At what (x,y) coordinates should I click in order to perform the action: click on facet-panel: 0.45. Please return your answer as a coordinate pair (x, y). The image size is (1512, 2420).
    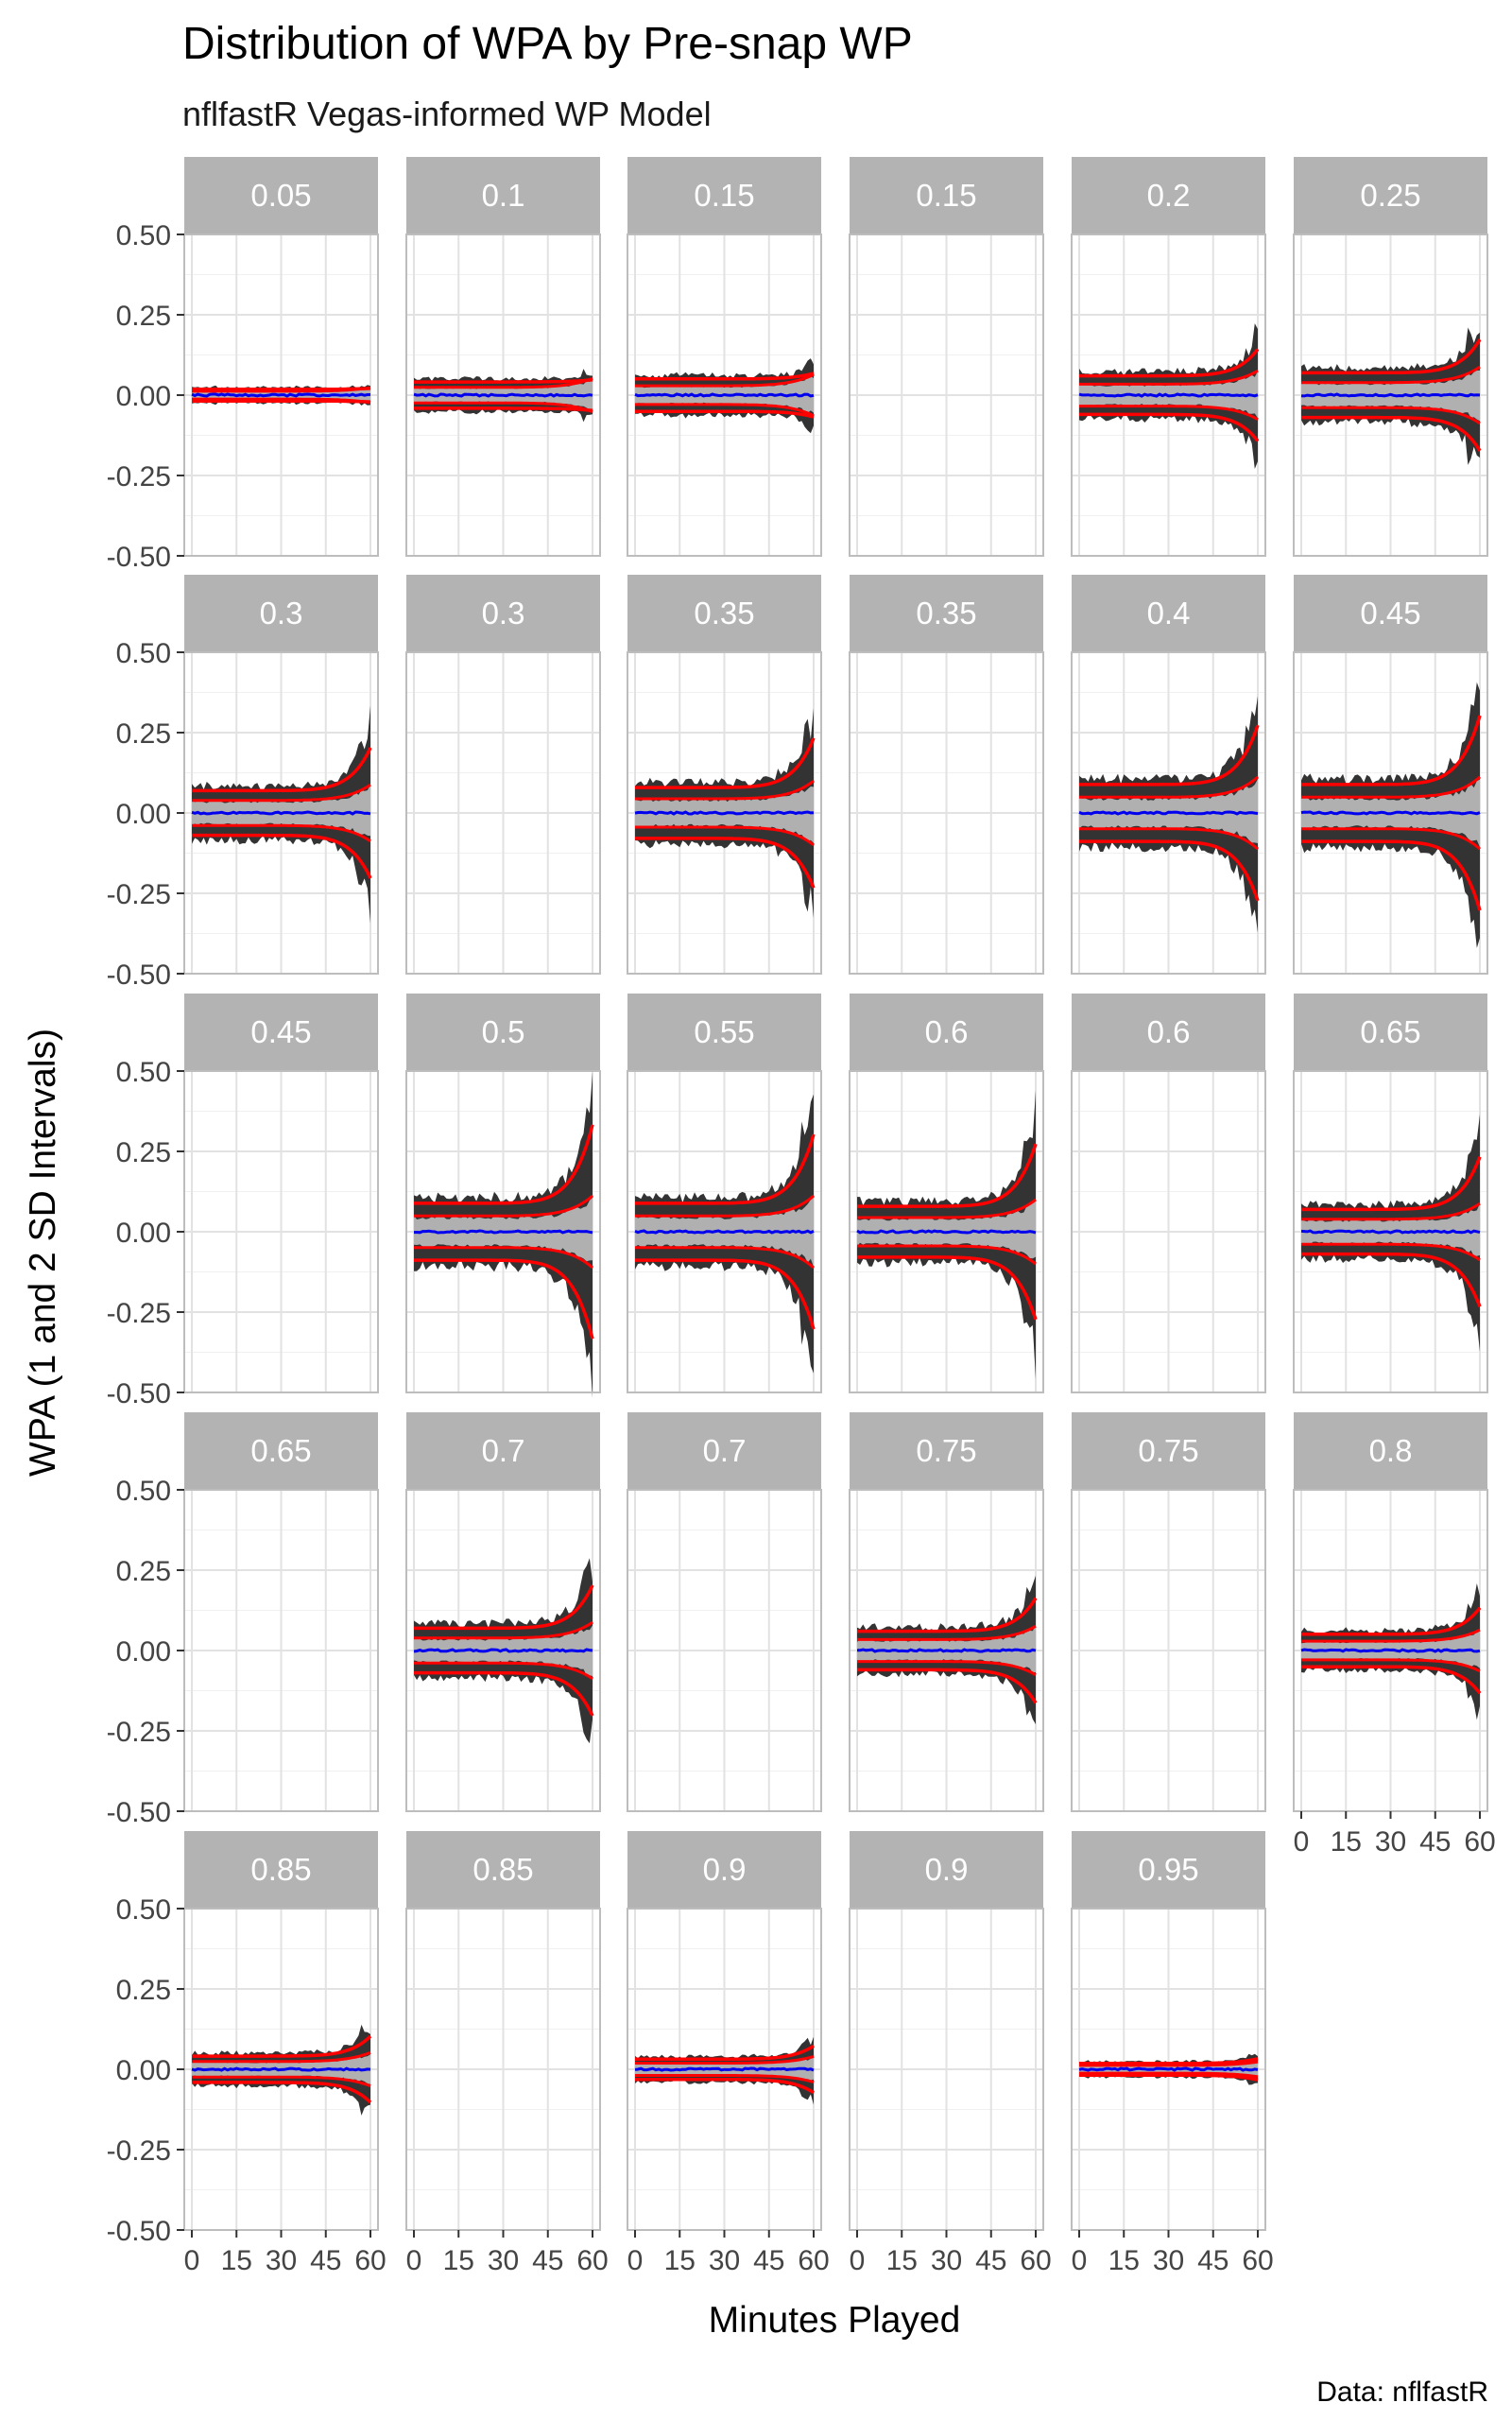
    Looking at the image, I should click on (1390, 775).